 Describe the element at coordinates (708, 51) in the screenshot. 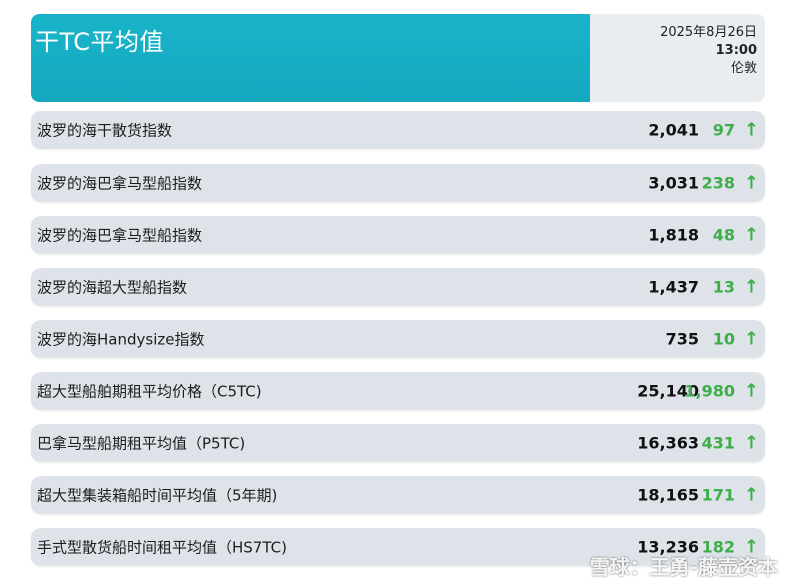

I see `timestamp-block: 2025年8月26日 13:00 伦敦` at that location.